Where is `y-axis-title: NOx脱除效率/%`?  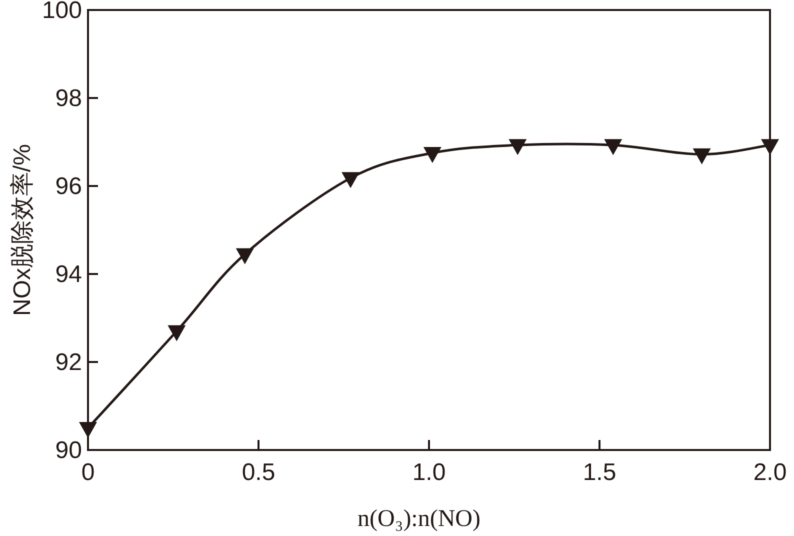 y-axis-title: NOx脱除效率/% is located at coordinates (22, 230).